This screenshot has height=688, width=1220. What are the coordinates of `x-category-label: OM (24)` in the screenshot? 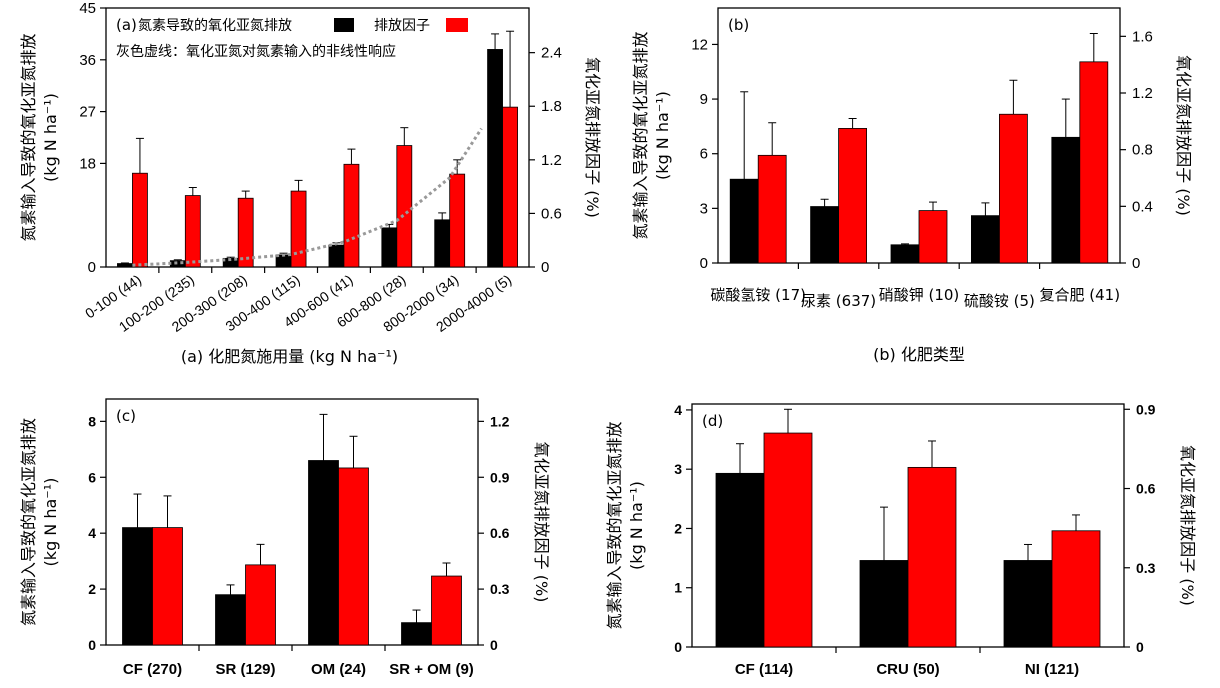 It's located at (338, 669).